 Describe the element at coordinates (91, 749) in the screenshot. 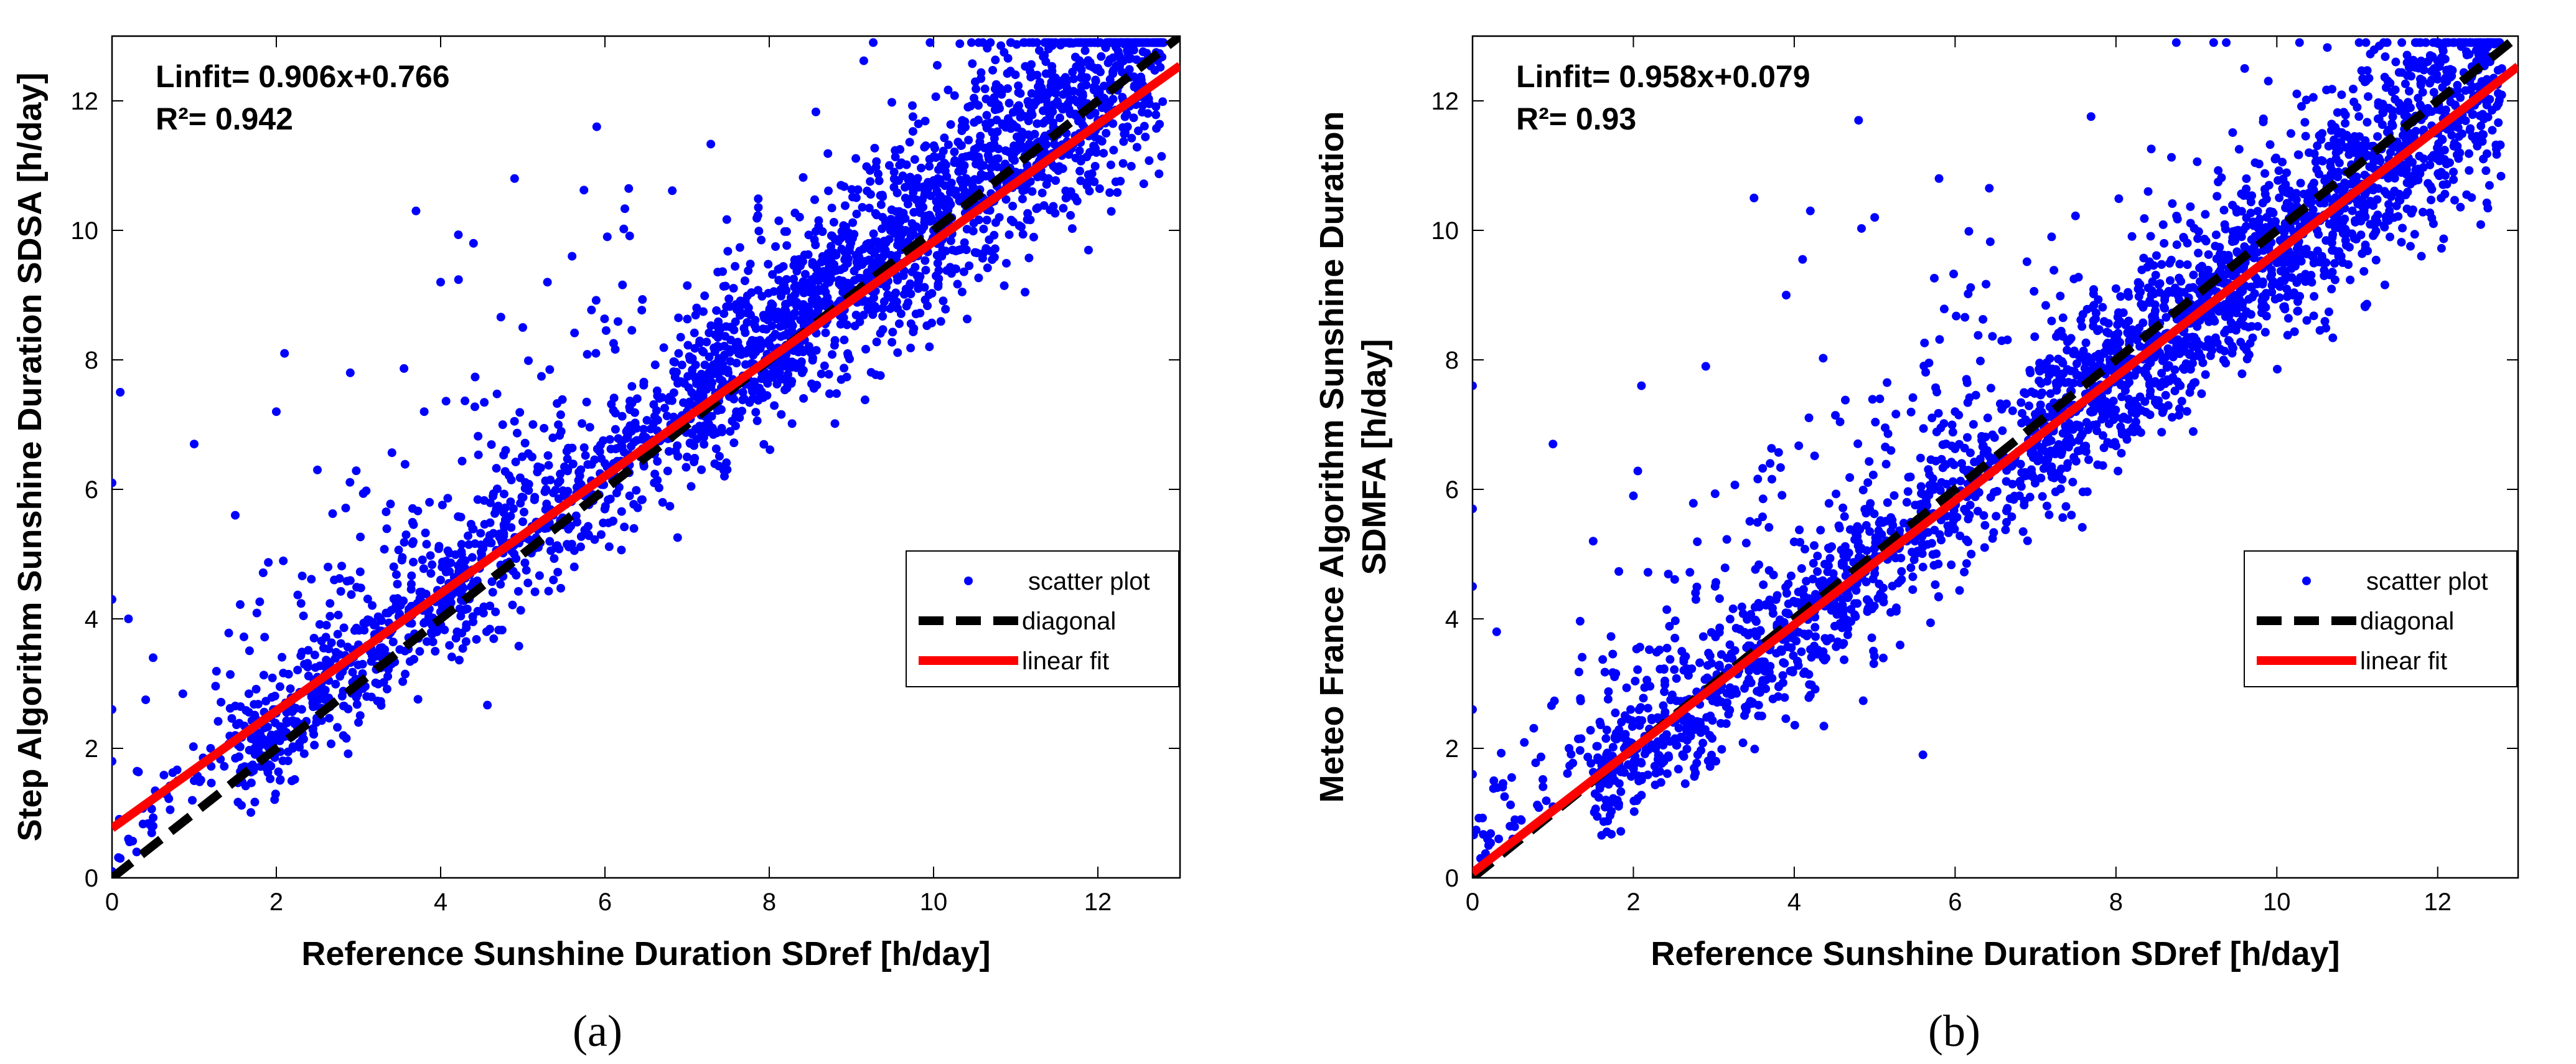

I see `y-tick-label: 2` at that location.